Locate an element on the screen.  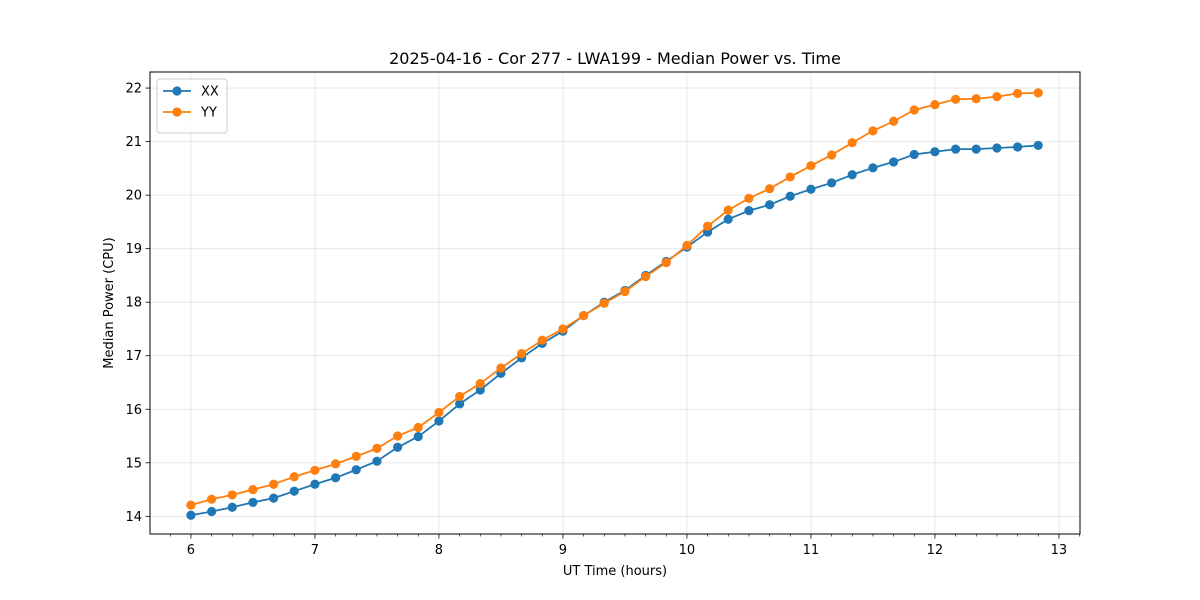
x-tick-label: 7 is located at coordinates (315, 550).